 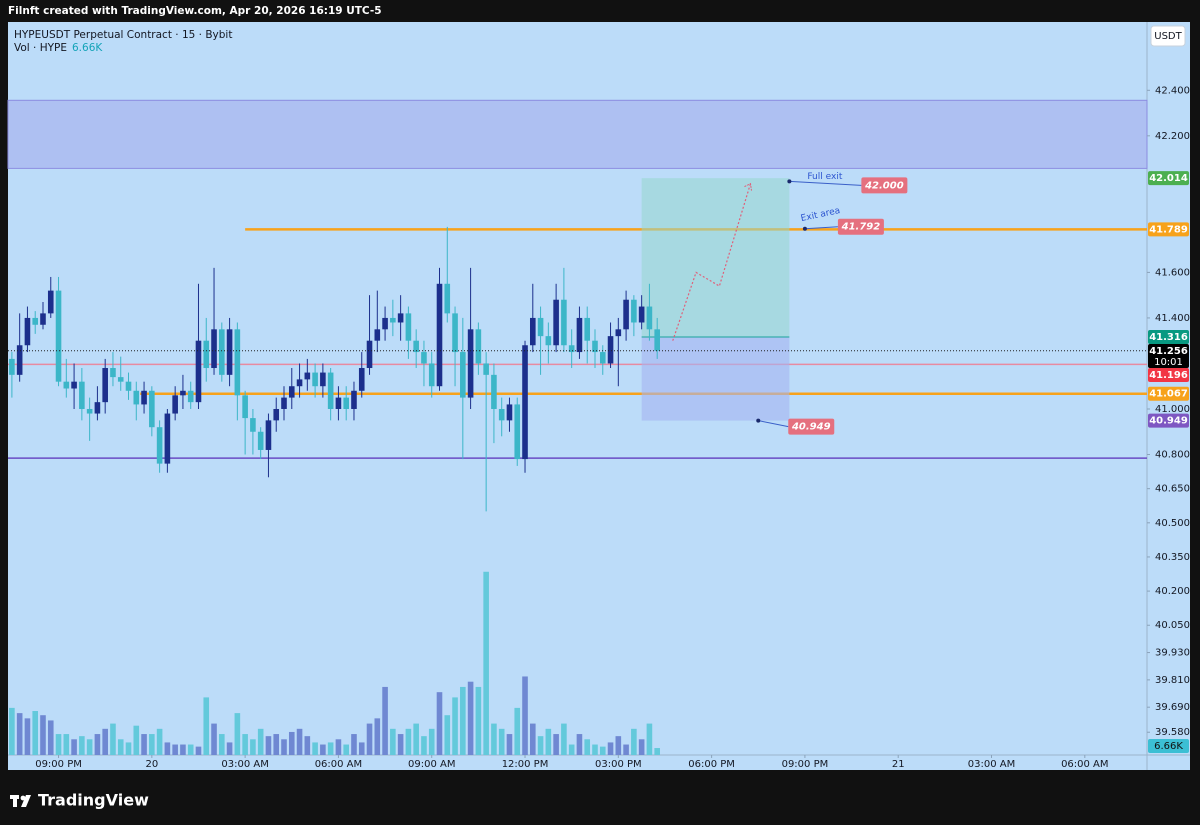 What do you see at coordinates (1168, 394) in the screenshot?
I see `price-axis-label-text: 41.067` at bounding box center [1168, 394].